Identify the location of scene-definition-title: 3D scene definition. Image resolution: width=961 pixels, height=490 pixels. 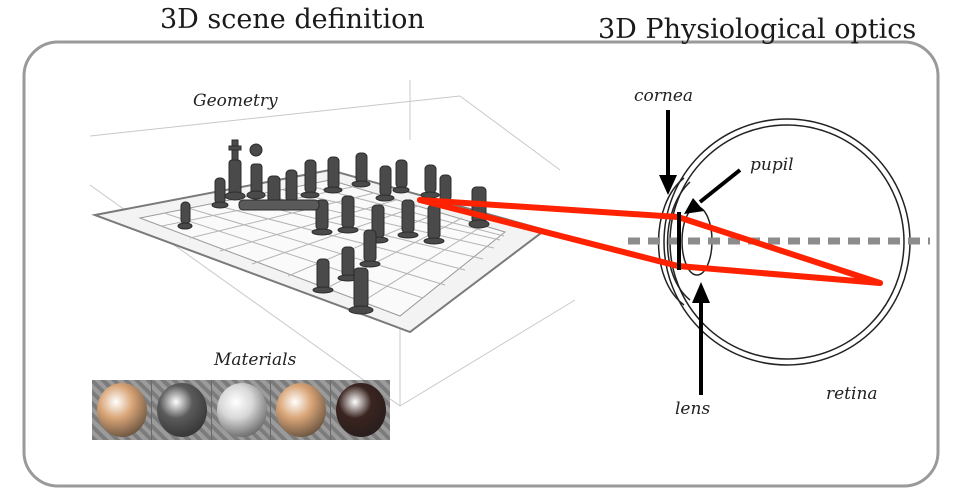
(292, 19).